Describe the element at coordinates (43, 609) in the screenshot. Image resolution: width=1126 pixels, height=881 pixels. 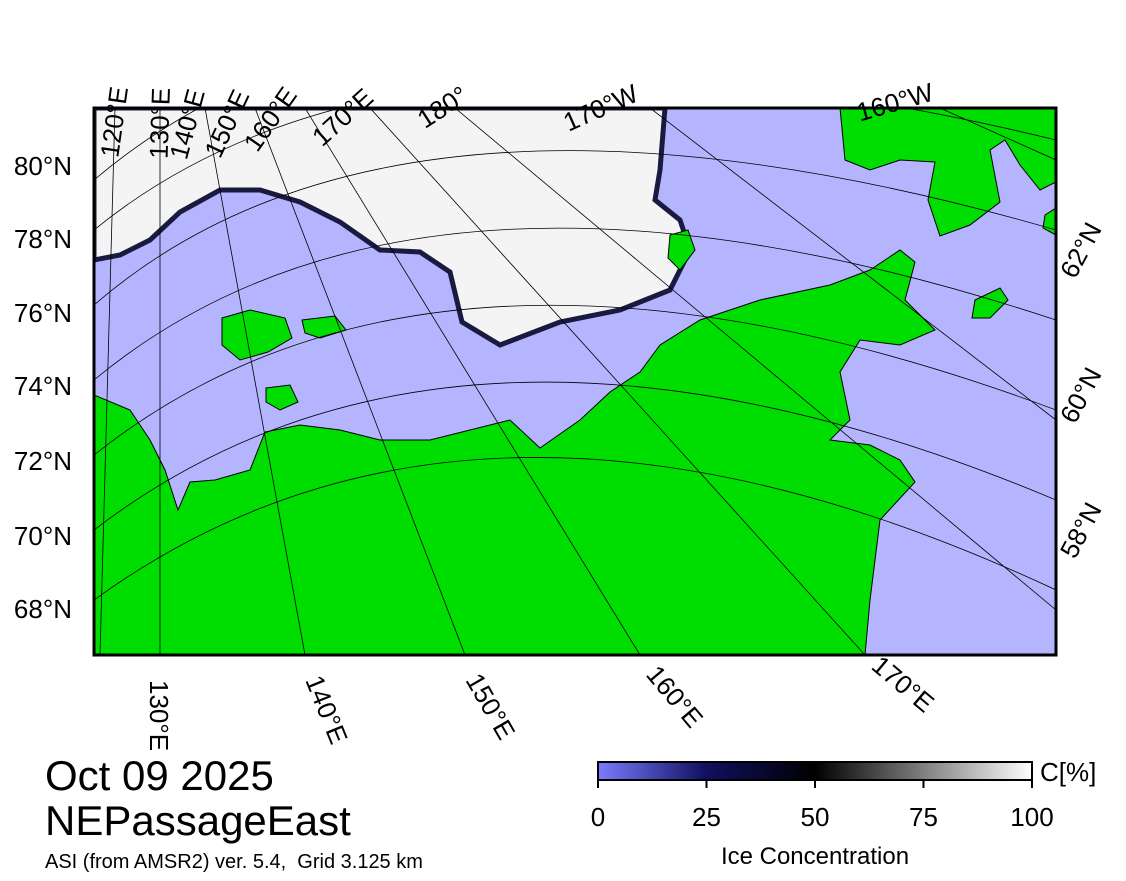
I see `lat-label: 68°N` at that location.